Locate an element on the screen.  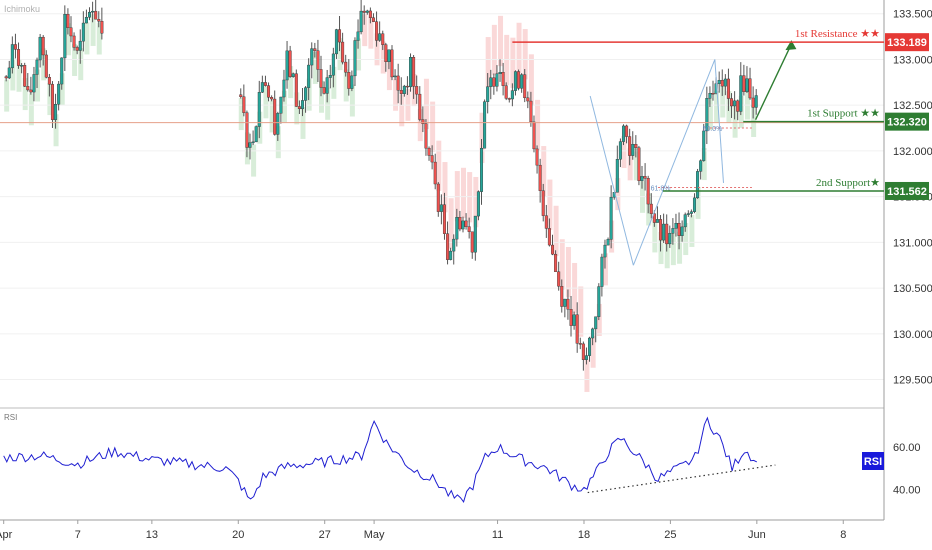
rsi-line is located at coordinates (380, 460).